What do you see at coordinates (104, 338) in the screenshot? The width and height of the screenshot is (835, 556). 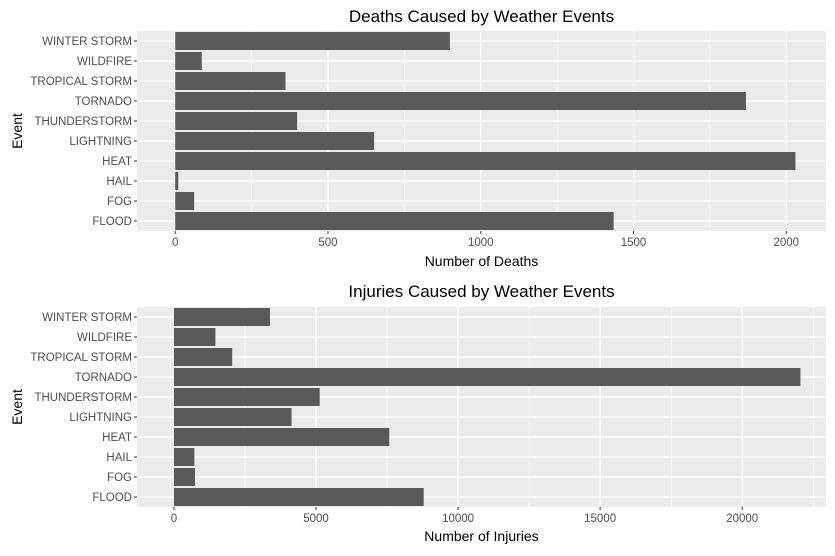 I see `injuries-y-tick-label: WILDFIRE` at bounding box center [104, 338].